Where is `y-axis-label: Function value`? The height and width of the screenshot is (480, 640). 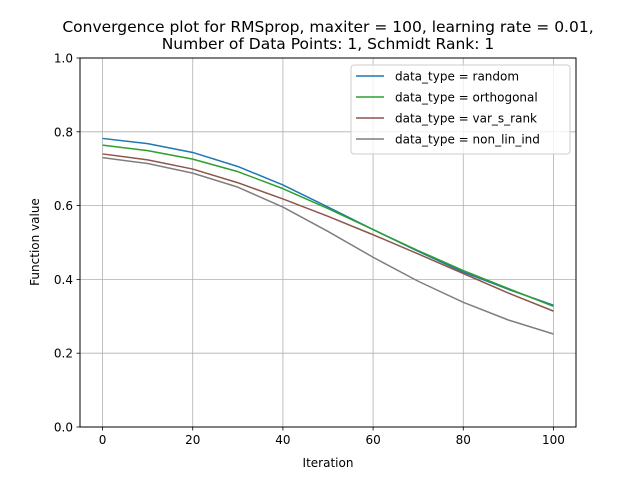 y-axis-label: Function value is located at coordinates (35, 242).